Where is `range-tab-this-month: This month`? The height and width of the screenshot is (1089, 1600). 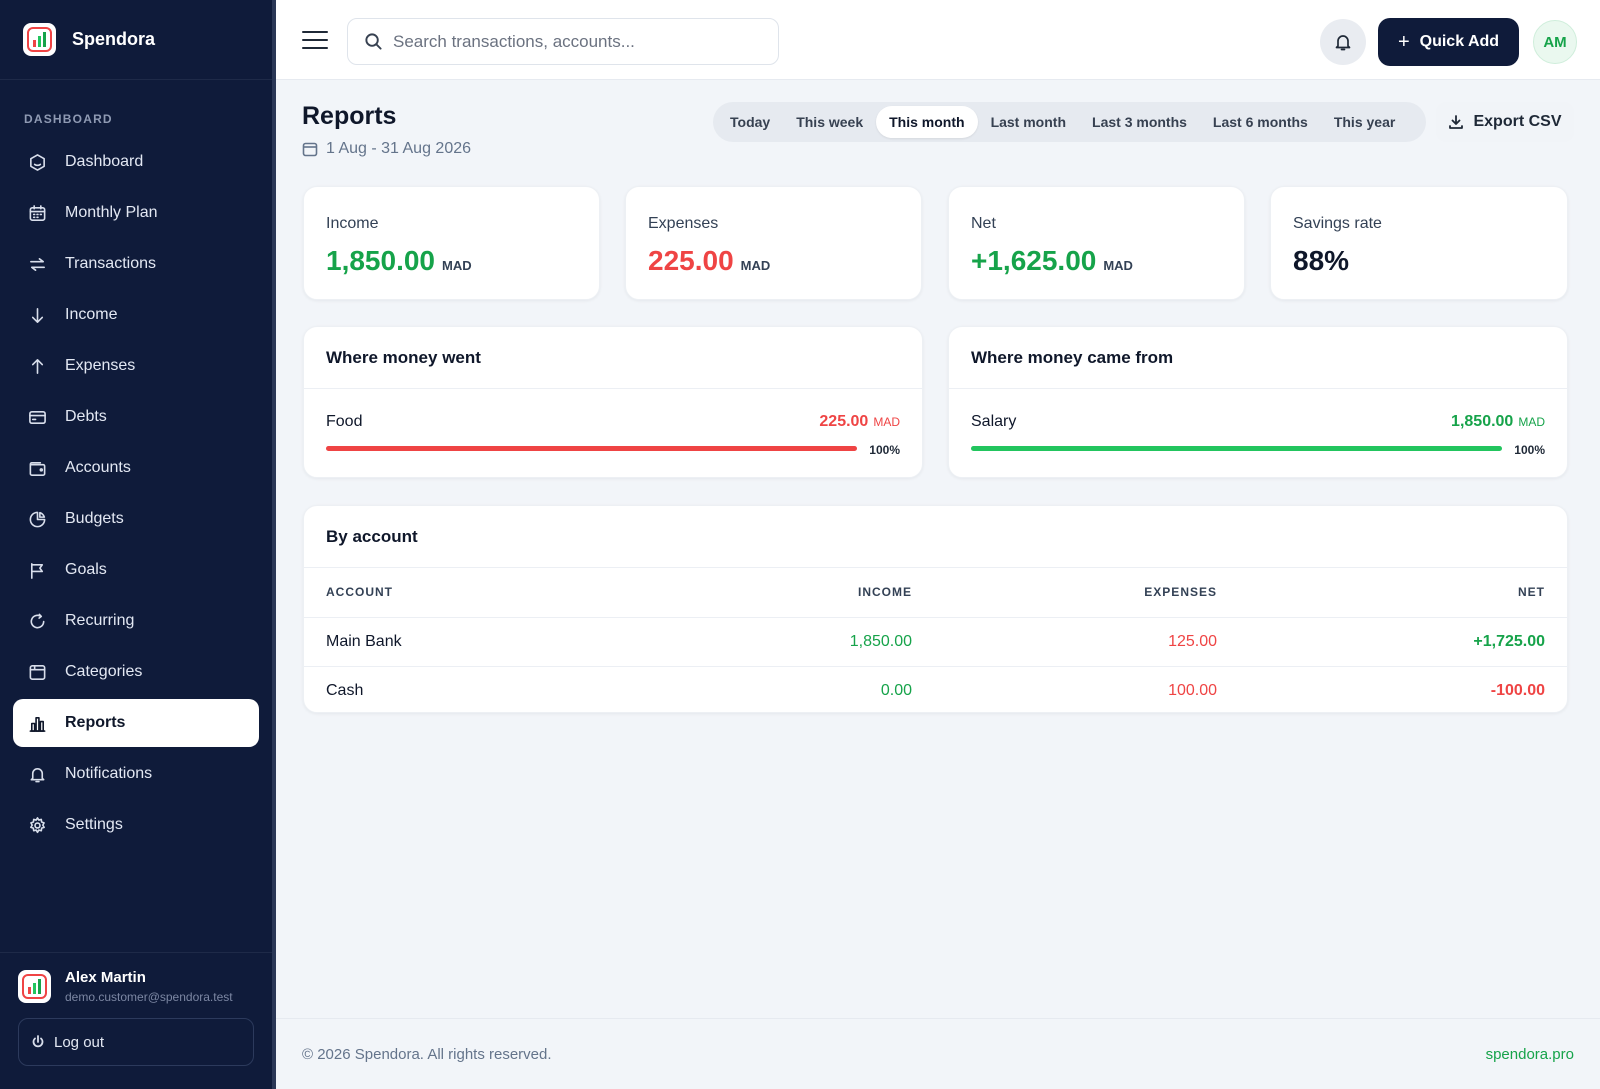 range-tab-this-month: This month is located at coordinates (927, 122).